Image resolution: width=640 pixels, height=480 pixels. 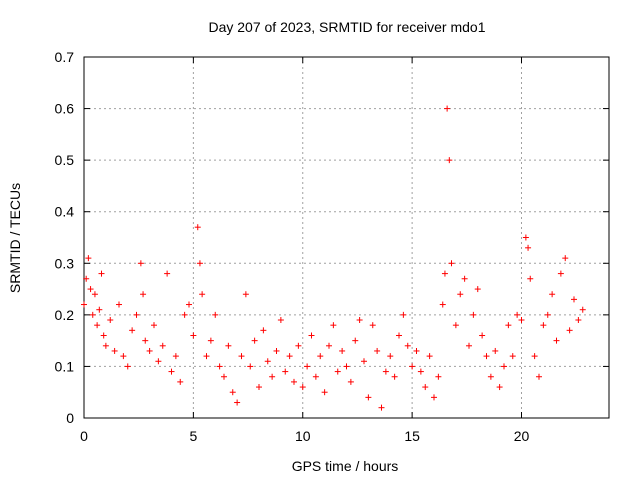 What do you see at coordinates (65, 315) in the screenshot?
I see `y-tick-label: 0.2` at bounding box center [65, 315].